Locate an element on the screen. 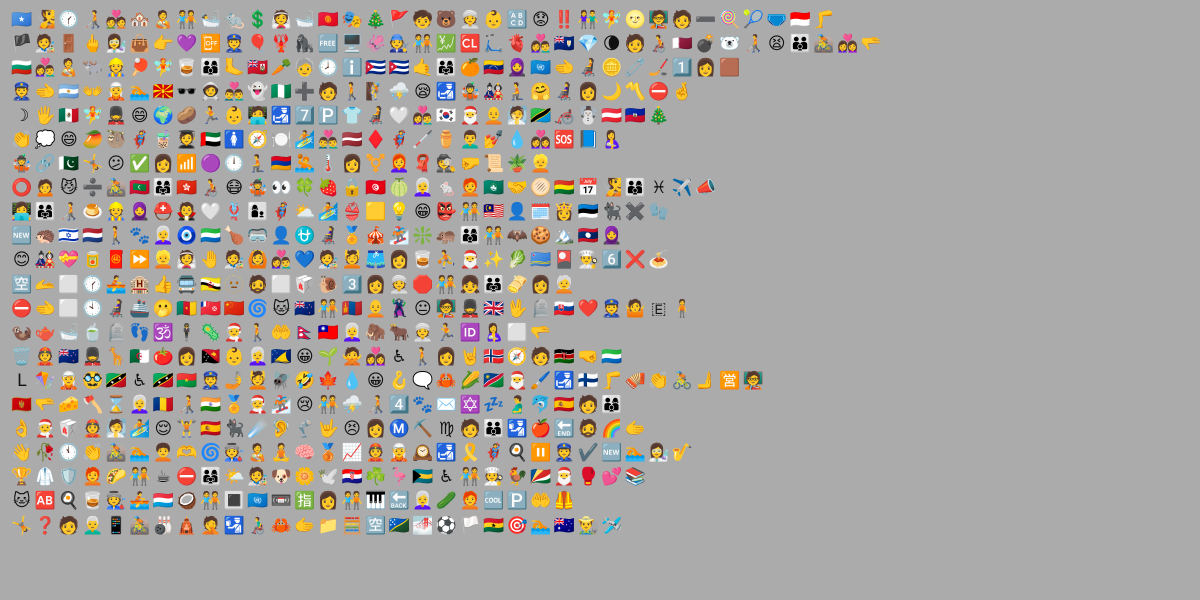 This screenshot has height=600, width=1200. emoji-cell: 🥡 is located at coordinates (305, 284).